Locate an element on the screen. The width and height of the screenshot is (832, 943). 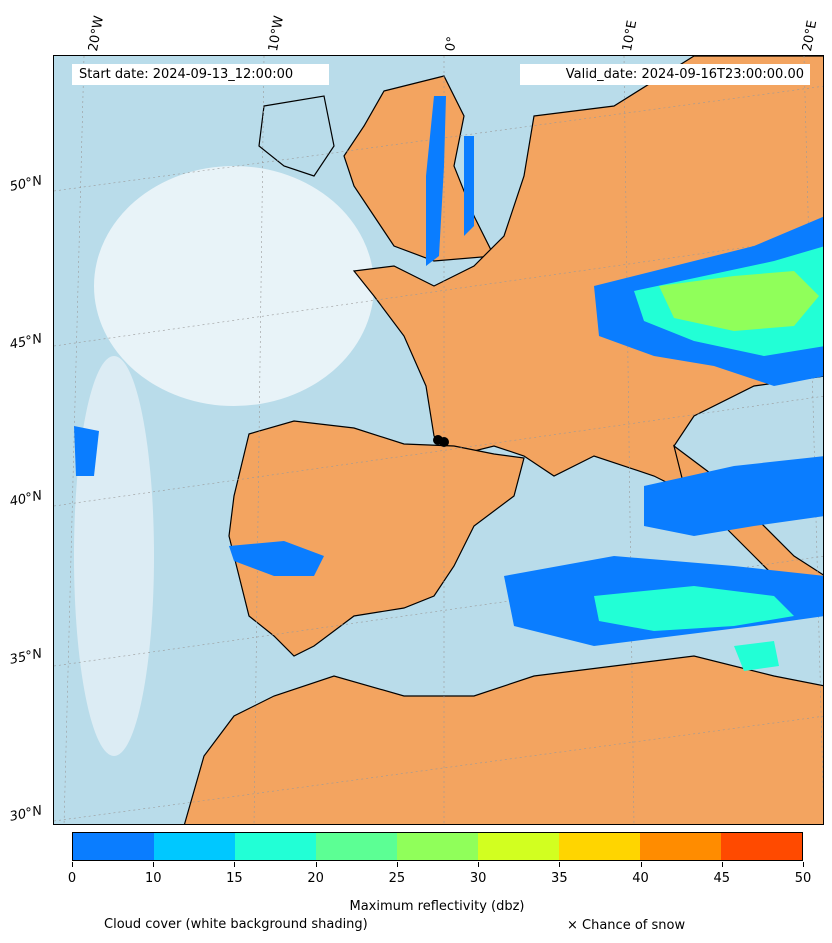
colorbar-tick-label: 15 is located at coordinates (234, 878).